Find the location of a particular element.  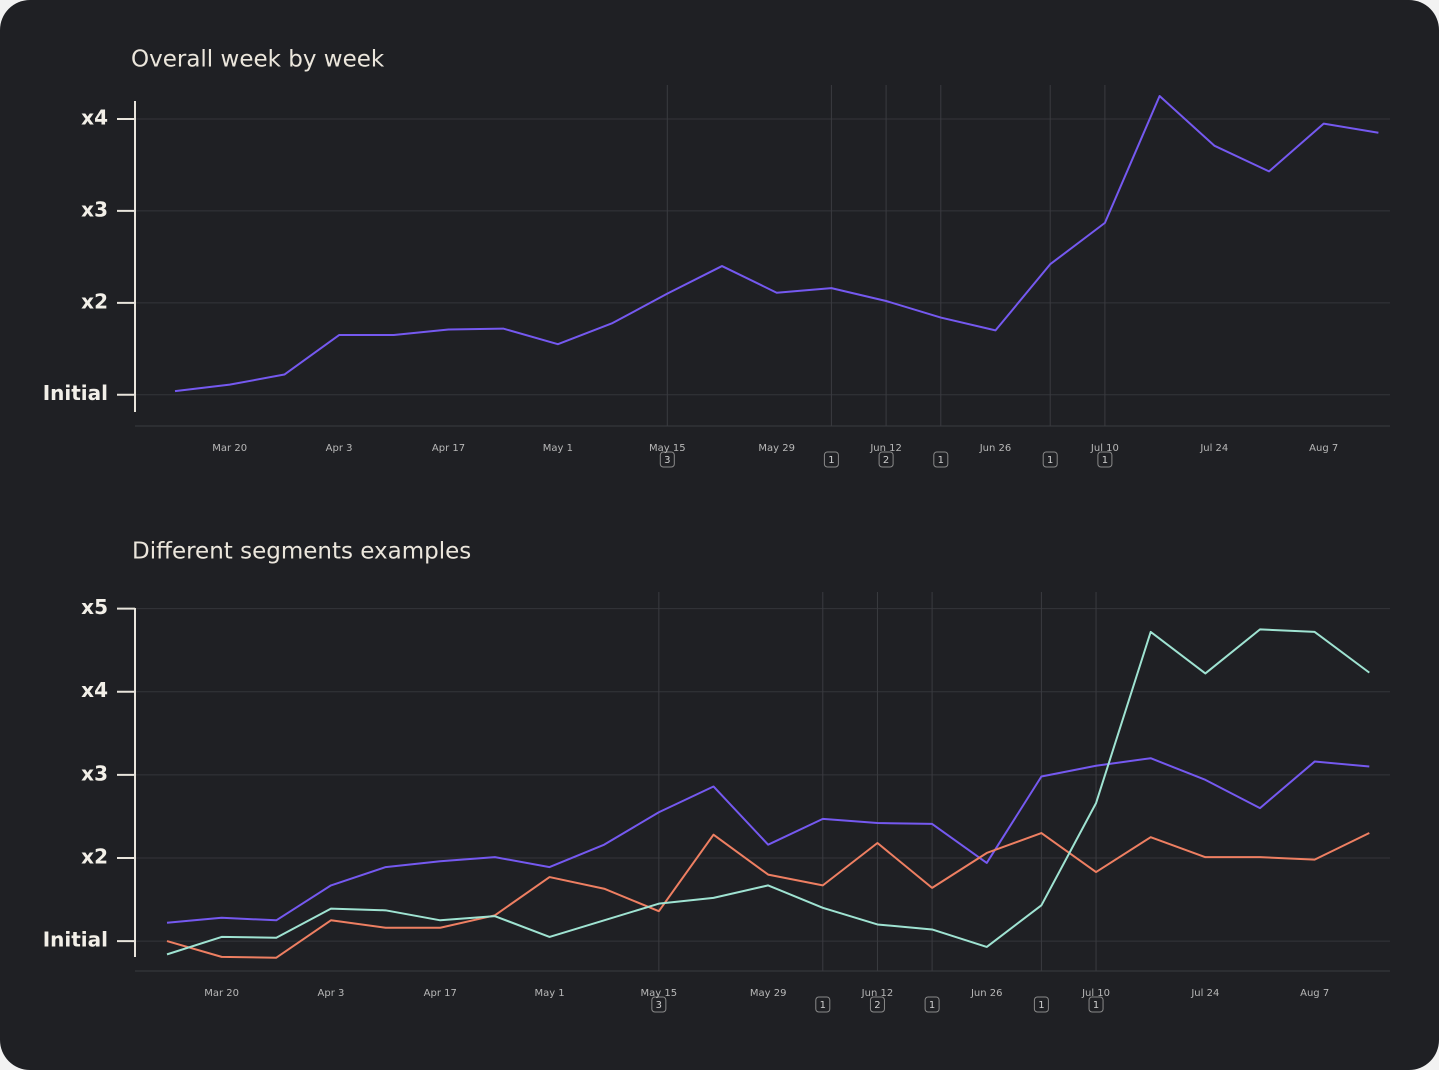

y-tick-label: x5 is located at coordinates (94, 607).